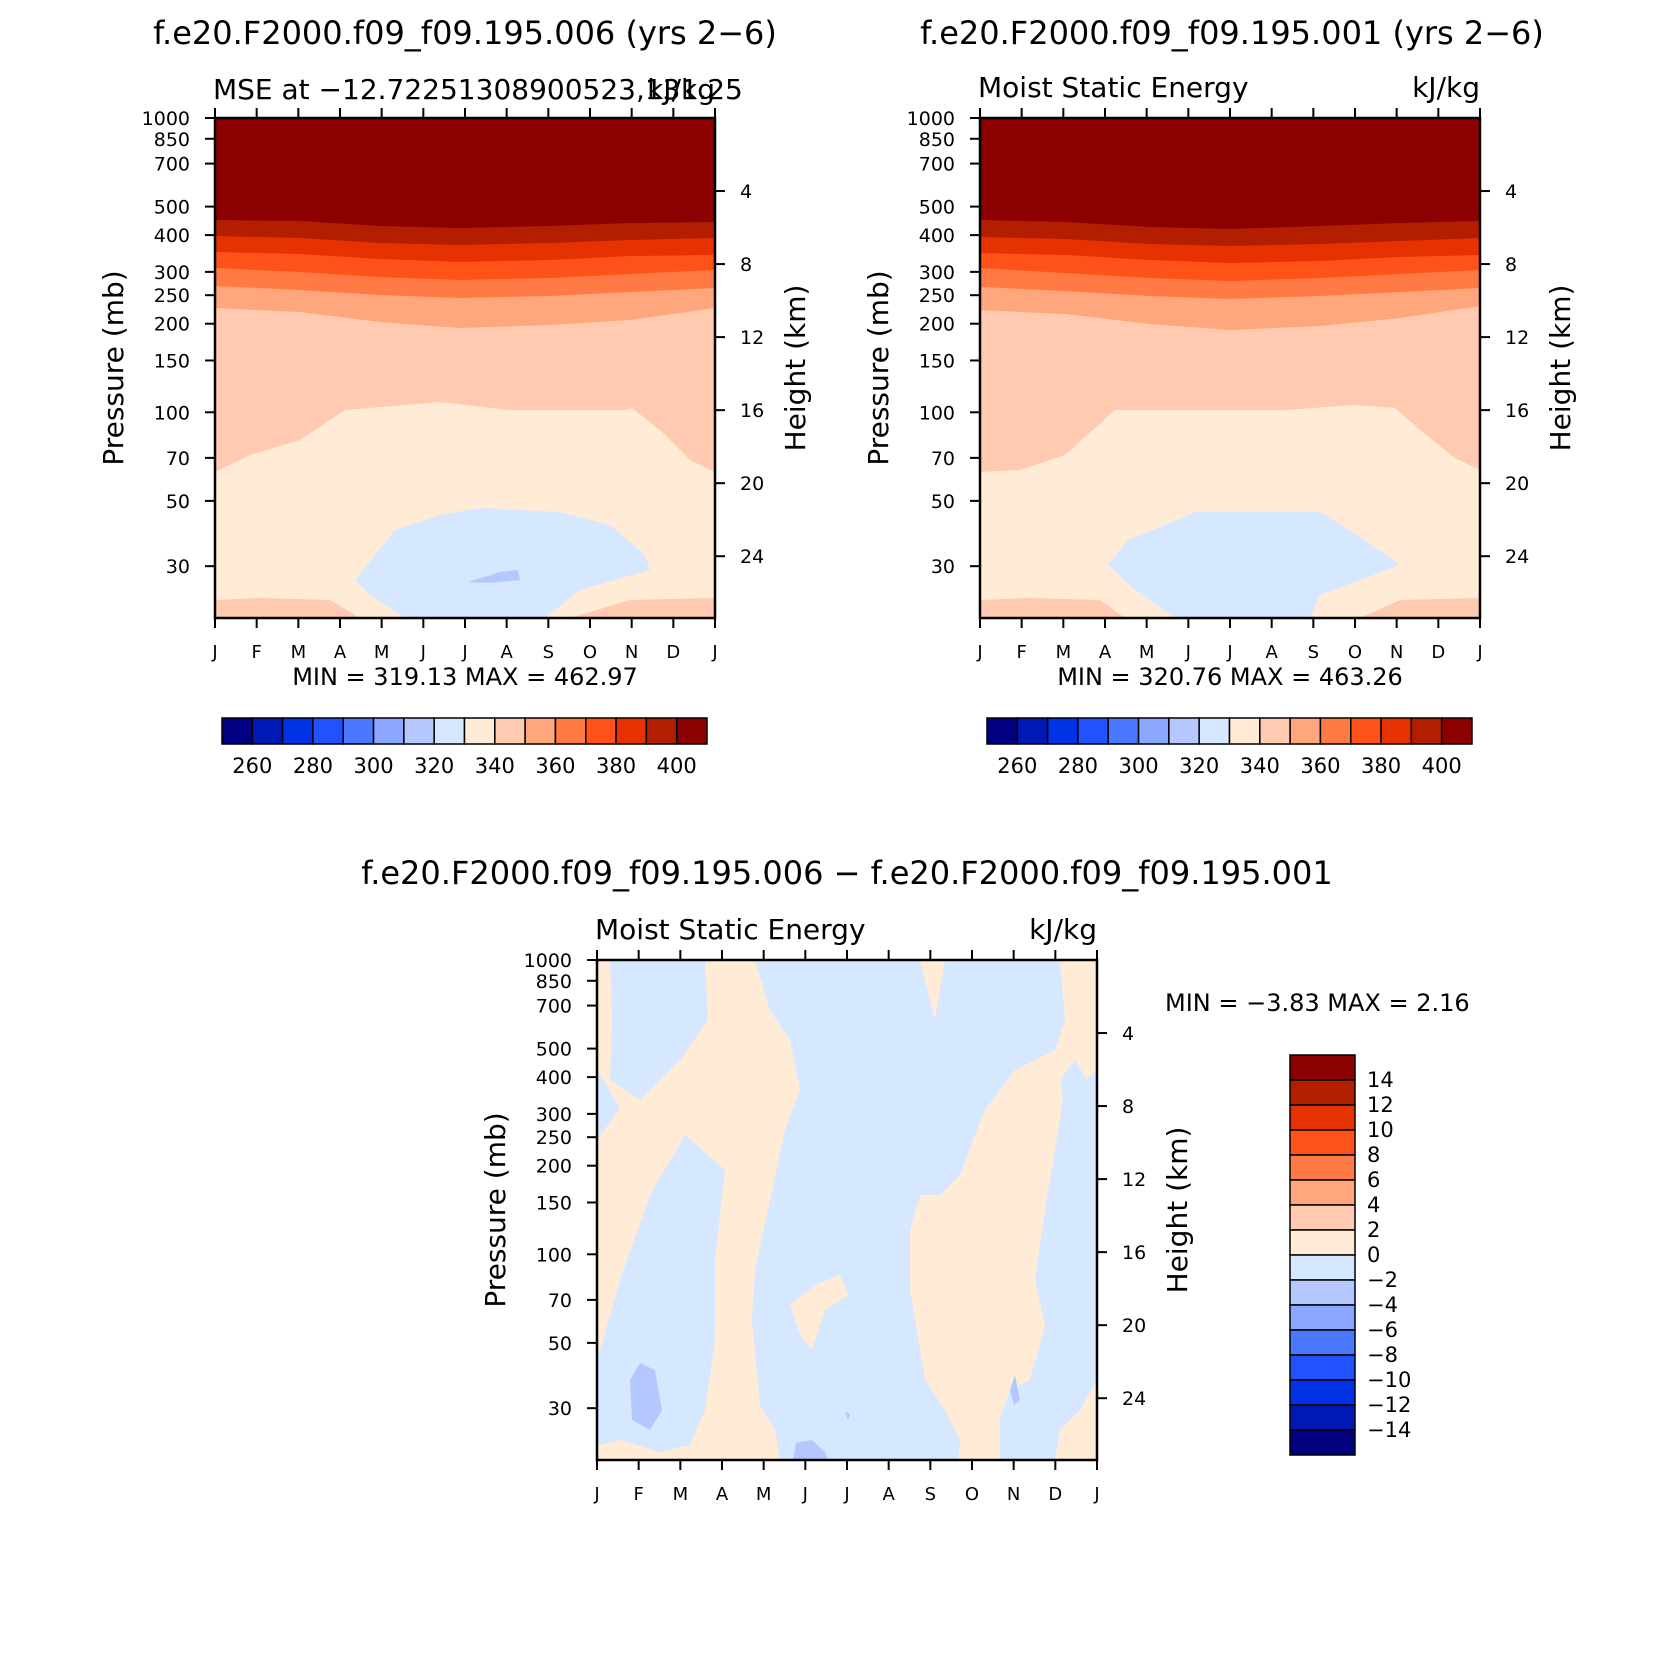 The width and height of the screenshot is (1680, 1680). Describe the element at coordinates (943, 502) in the screenshot. I see `y-tick-label: 50` at that location.